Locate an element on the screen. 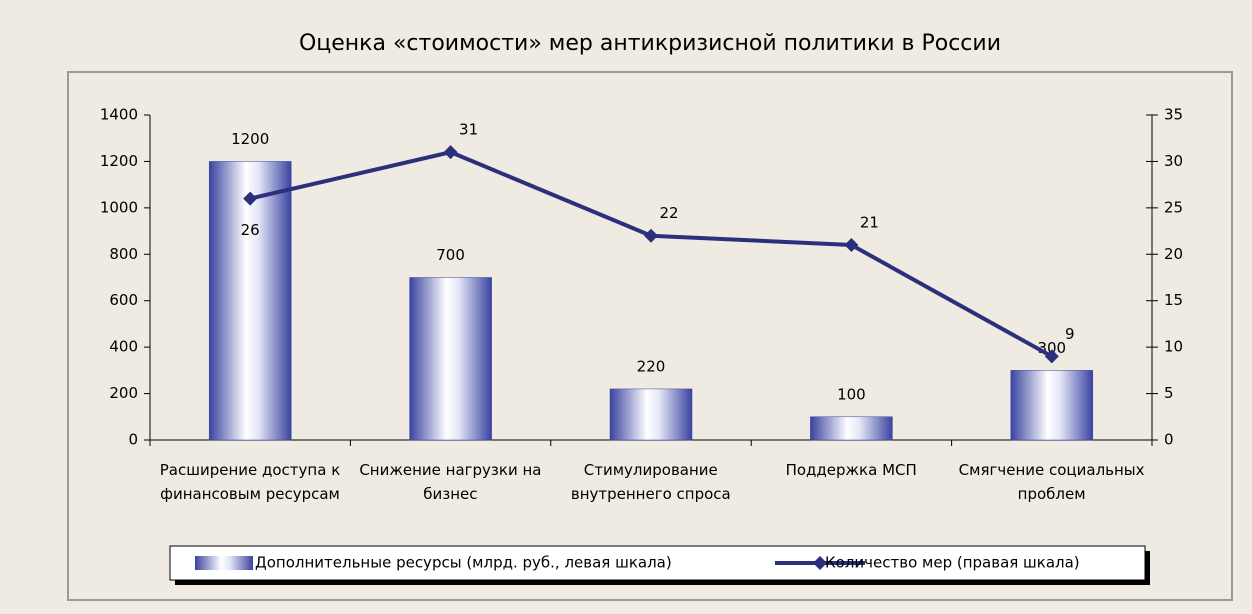 The image size is (1252, 614). bar-value-label: 700 is located at coordinates (450, 255).